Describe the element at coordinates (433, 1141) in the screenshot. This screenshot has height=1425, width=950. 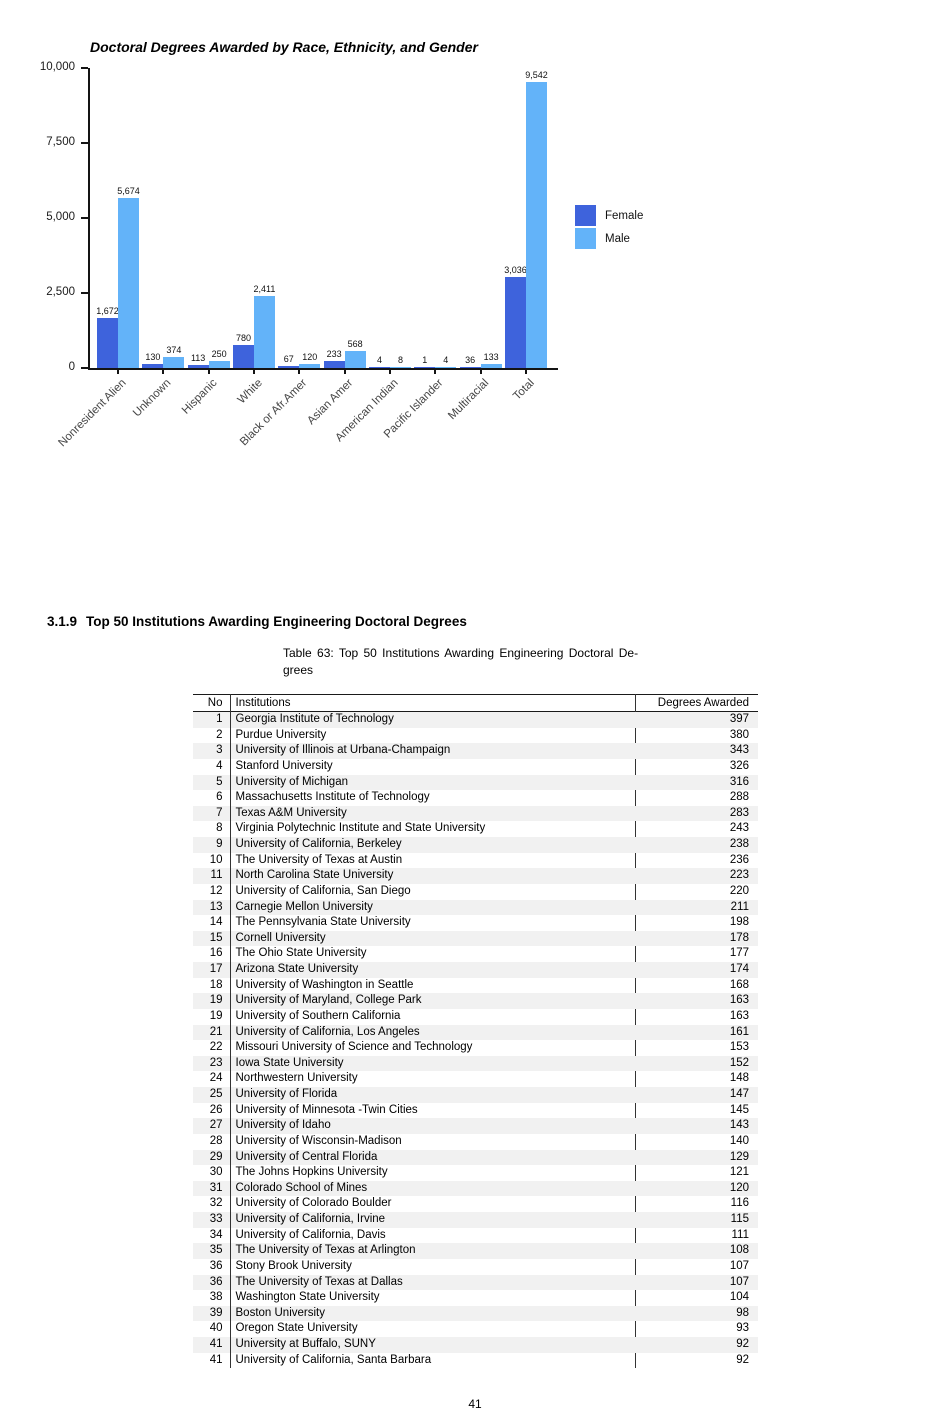
I see `cell-institution: University of Wisconsin-Madison` at that location.